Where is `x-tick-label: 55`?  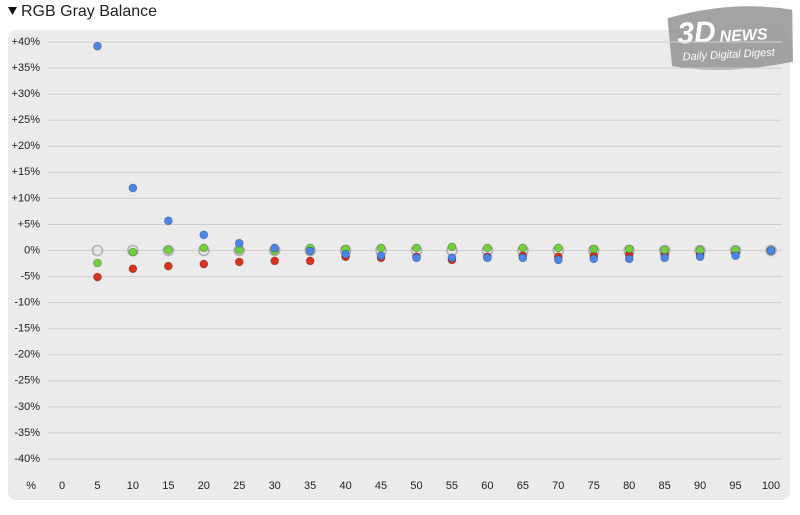 x-tick-label: 55 is located at coordinates (452, 486).